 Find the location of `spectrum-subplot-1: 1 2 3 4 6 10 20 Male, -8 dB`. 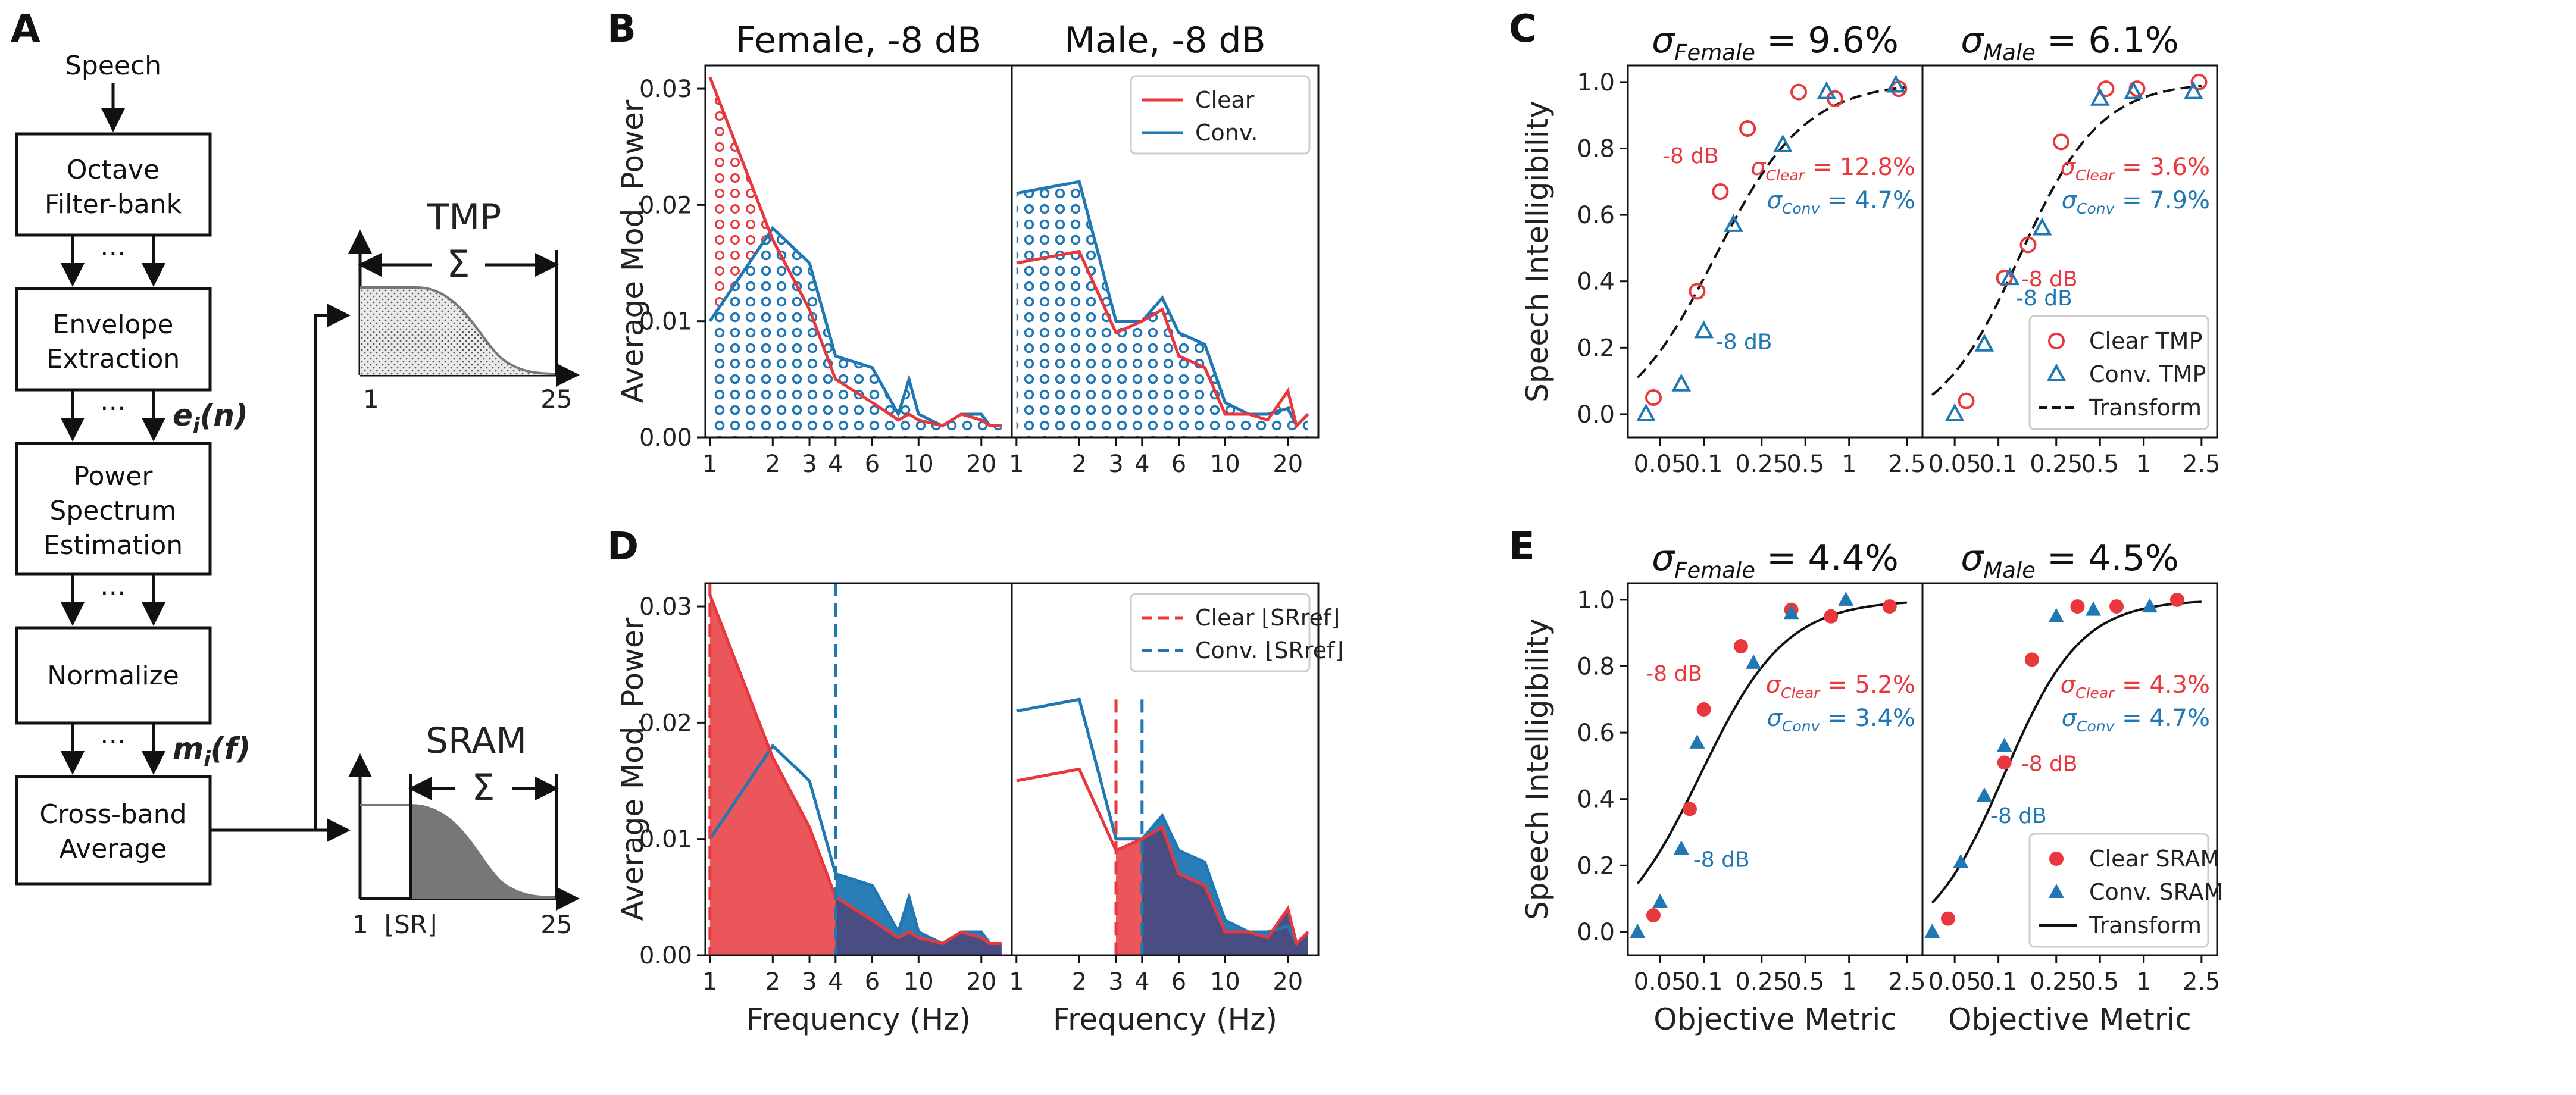

spectrum-subplot-1: 1 2 3 4 6 10 20 Male, -8 dB is located at coordinates (1164, 249).